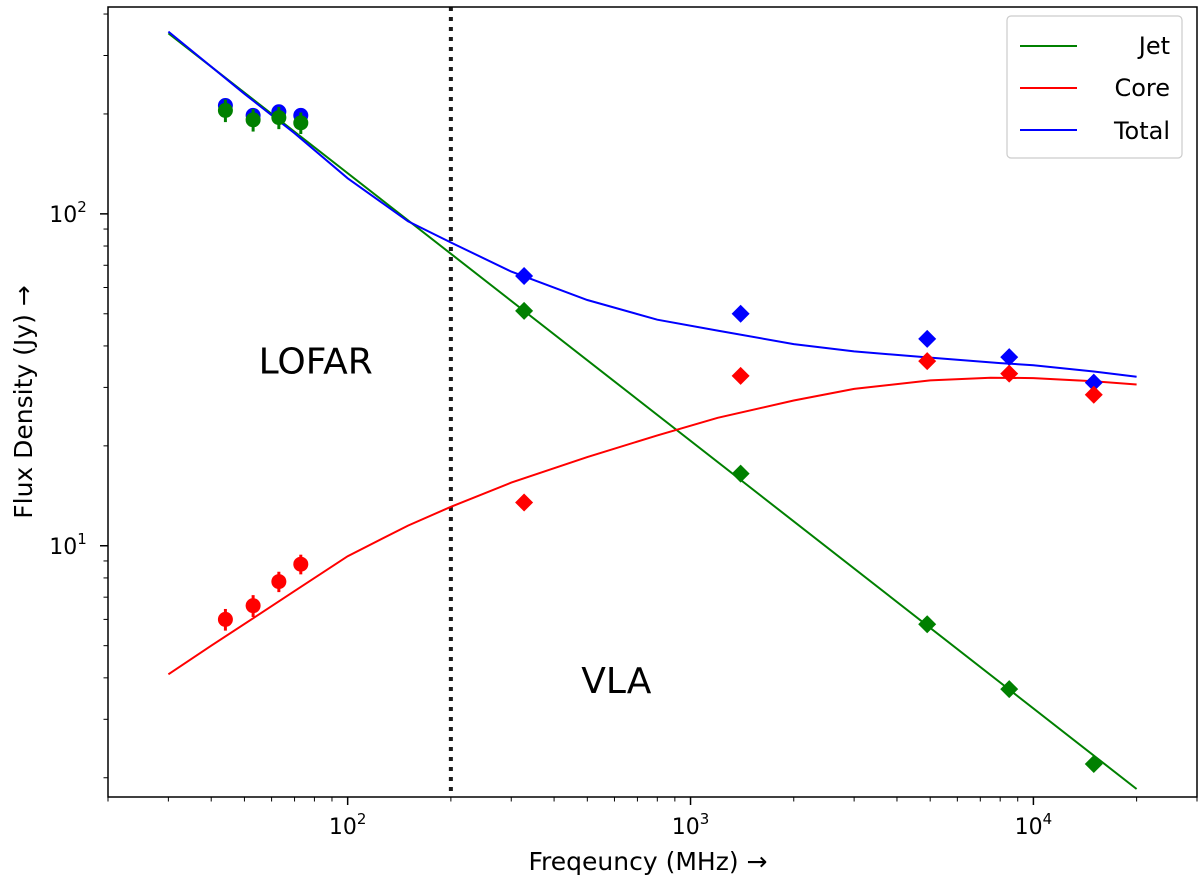 This screenshot has height=887, width=1200. Describe the element at coordinates (1034, 825) in the screenshot. I see `x-tick-label: 10⁴` at that location.